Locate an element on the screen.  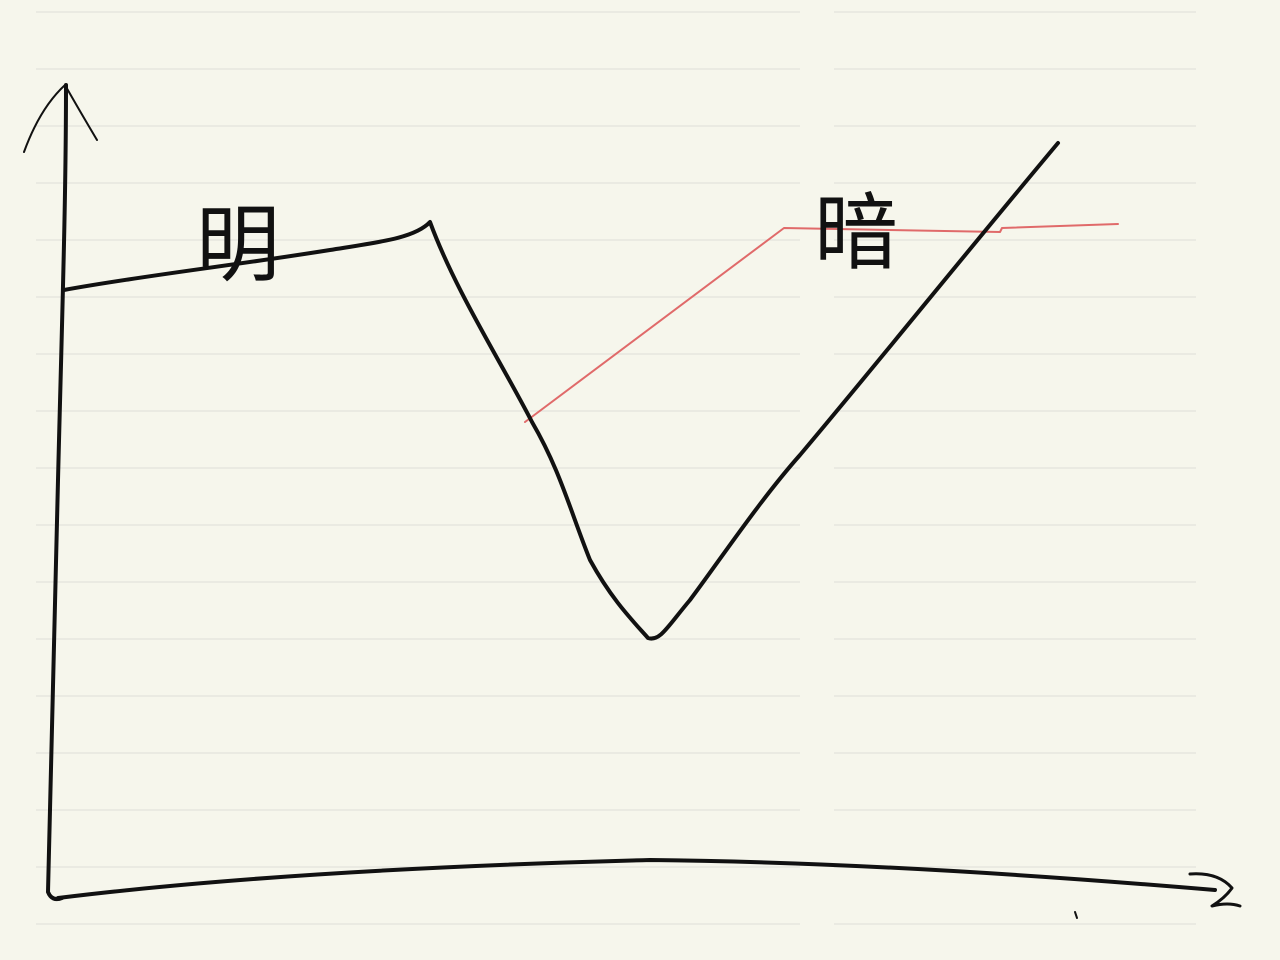
label-dark: 暗 is located at coordinates (856, 233).